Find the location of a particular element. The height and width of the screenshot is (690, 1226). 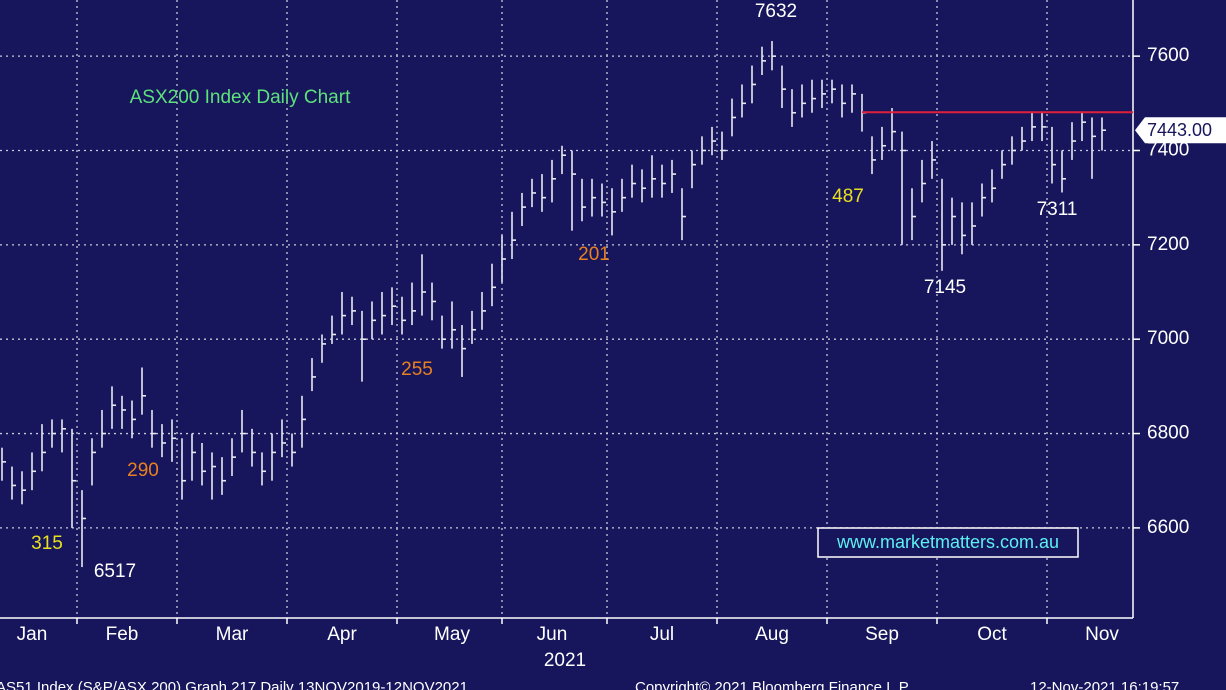

annotation: 315 is located at coordinates (47, 543).